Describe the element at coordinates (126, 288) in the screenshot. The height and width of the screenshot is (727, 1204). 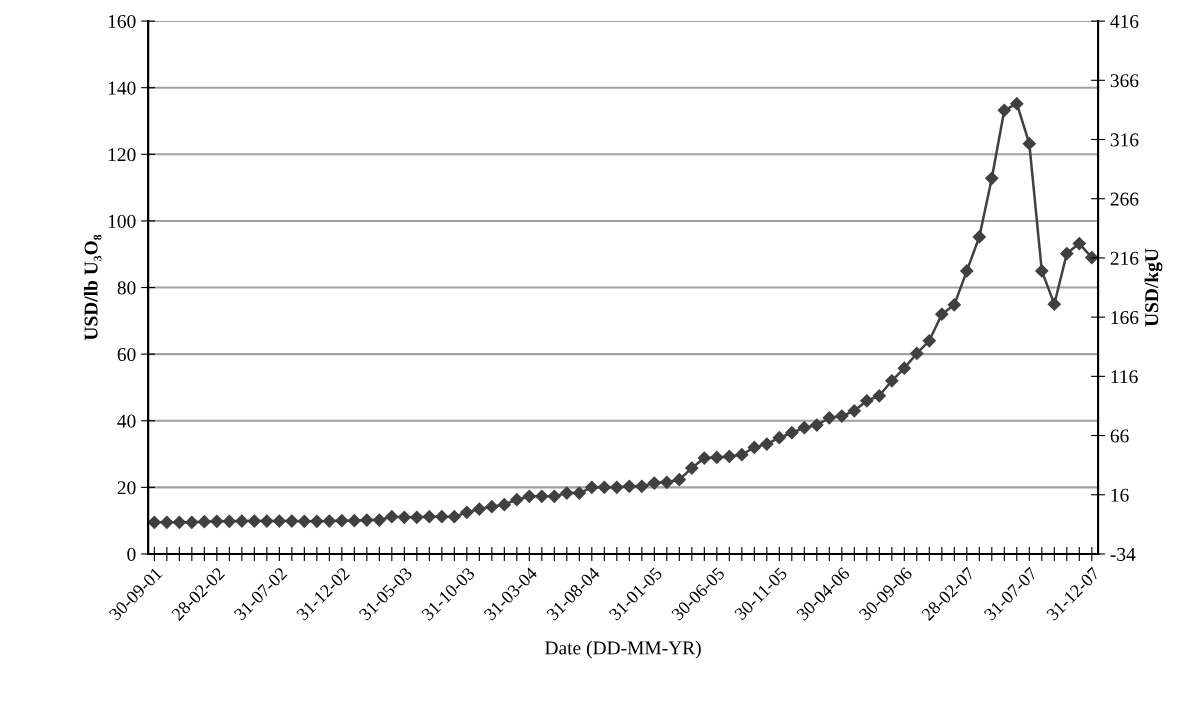
I see `y-tick-label: 80` at that location.